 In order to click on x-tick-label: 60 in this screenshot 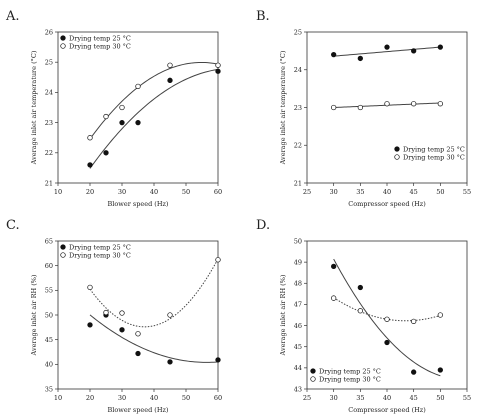, I will do `click(218, 192)`.